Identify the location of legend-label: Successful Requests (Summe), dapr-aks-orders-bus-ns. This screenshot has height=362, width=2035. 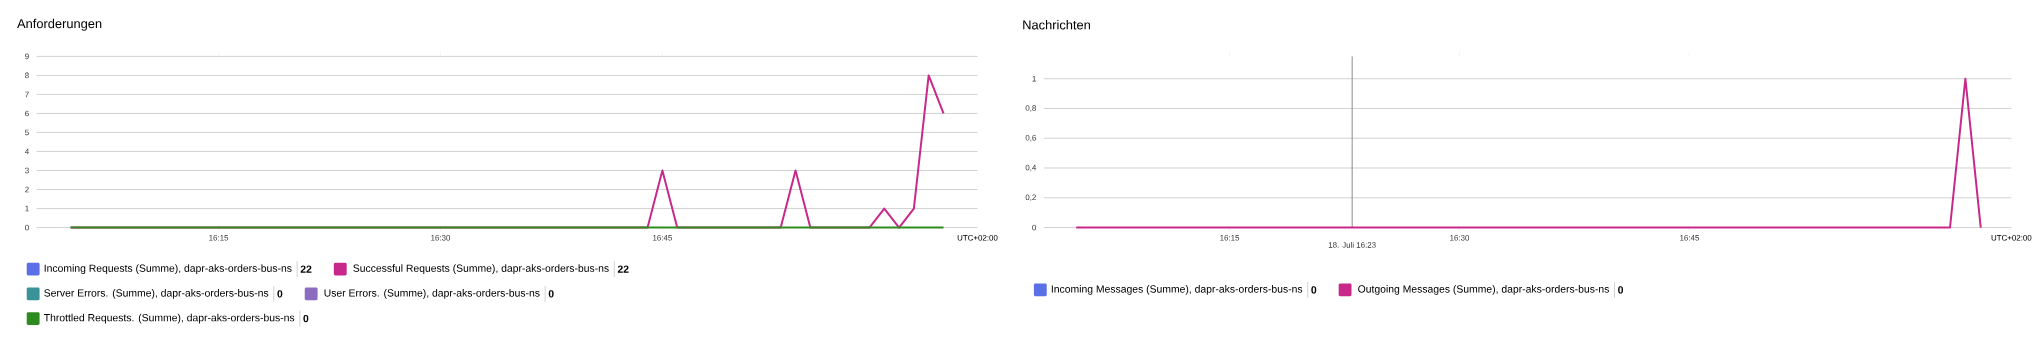
(481, 269).